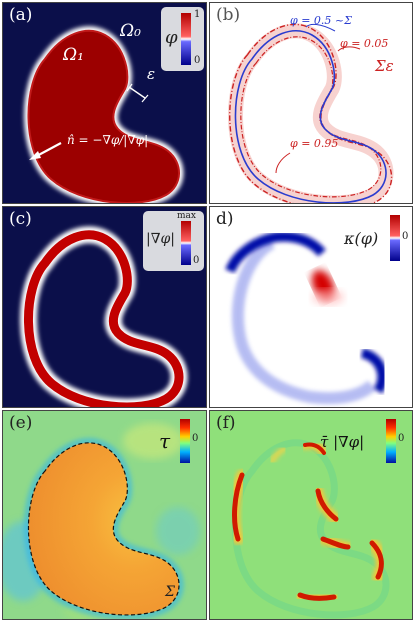 The width and height of the screenshot is (415, 622). What do you see at coordinates (226, 423) in the screenshot?
I see `panel-f-label: (f)` at bounding box center [226, 423].